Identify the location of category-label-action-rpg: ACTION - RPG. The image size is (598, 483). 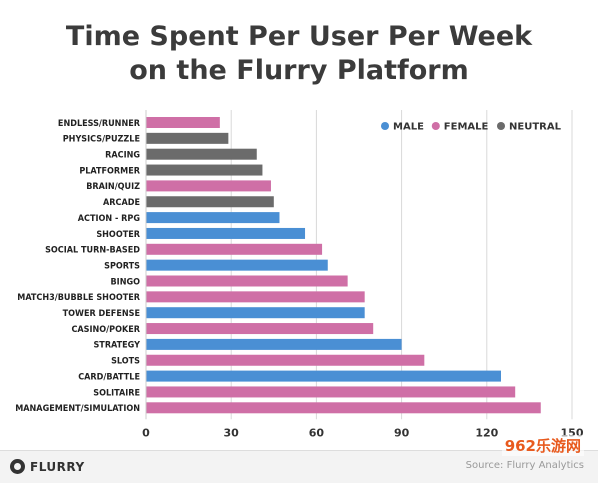
(109, 219).